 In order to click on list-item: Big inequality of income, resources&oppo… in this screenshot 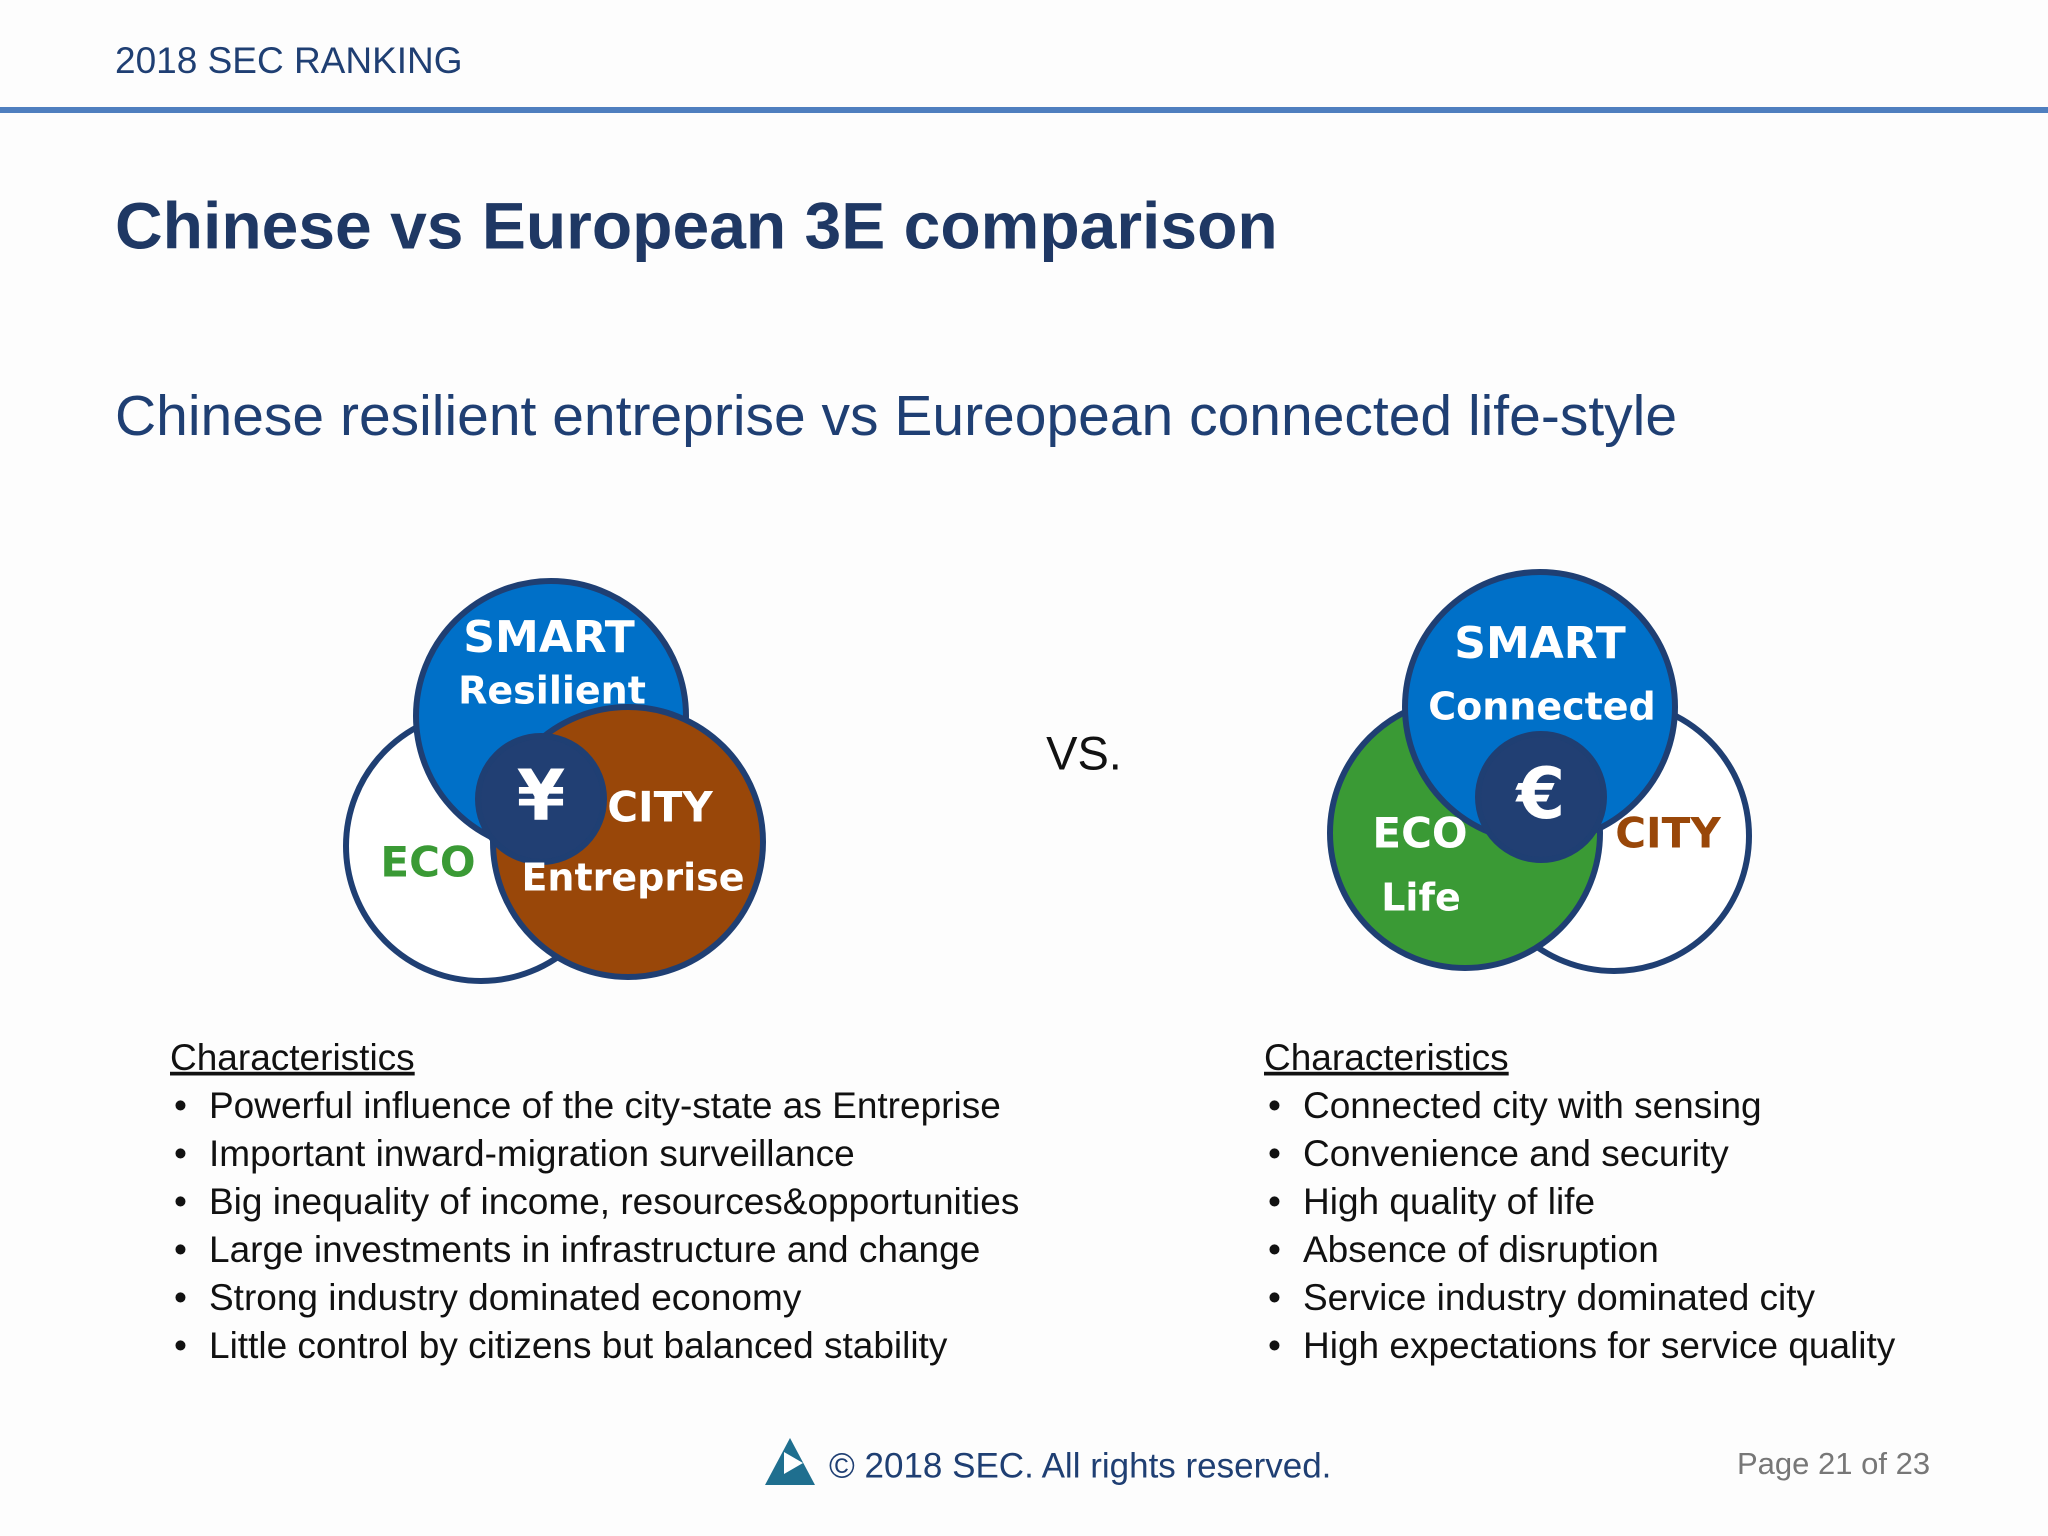, I will do `click(614, 1201)`.